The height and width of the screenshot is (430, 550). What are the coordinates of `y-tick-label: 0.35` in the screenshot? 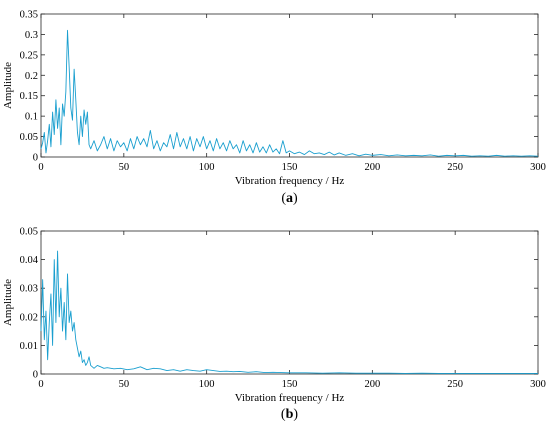 It's located at (29, 15).